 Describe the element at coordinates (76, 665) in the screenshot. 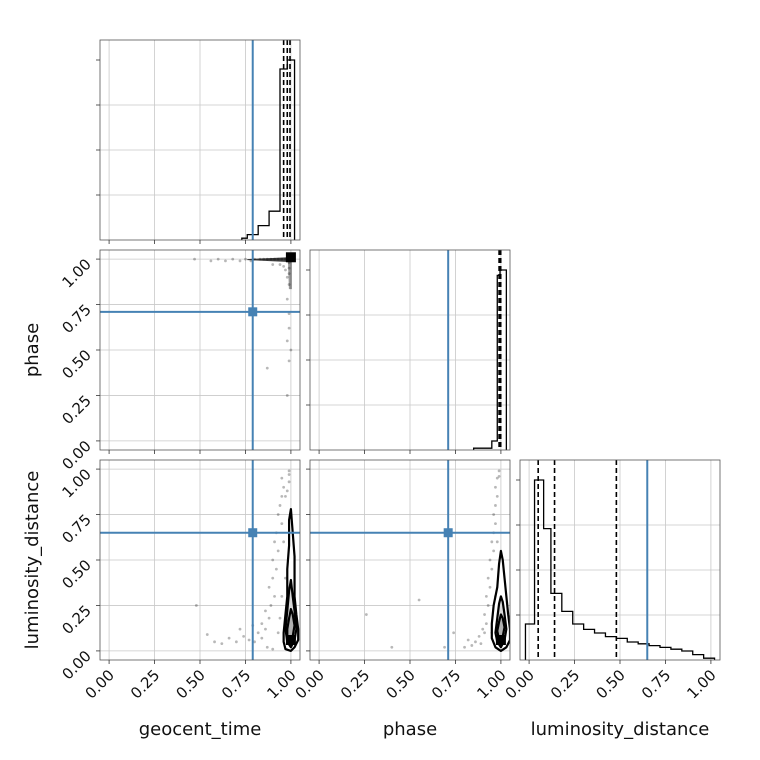

I see `y-tick-label: 0.00` at that location.